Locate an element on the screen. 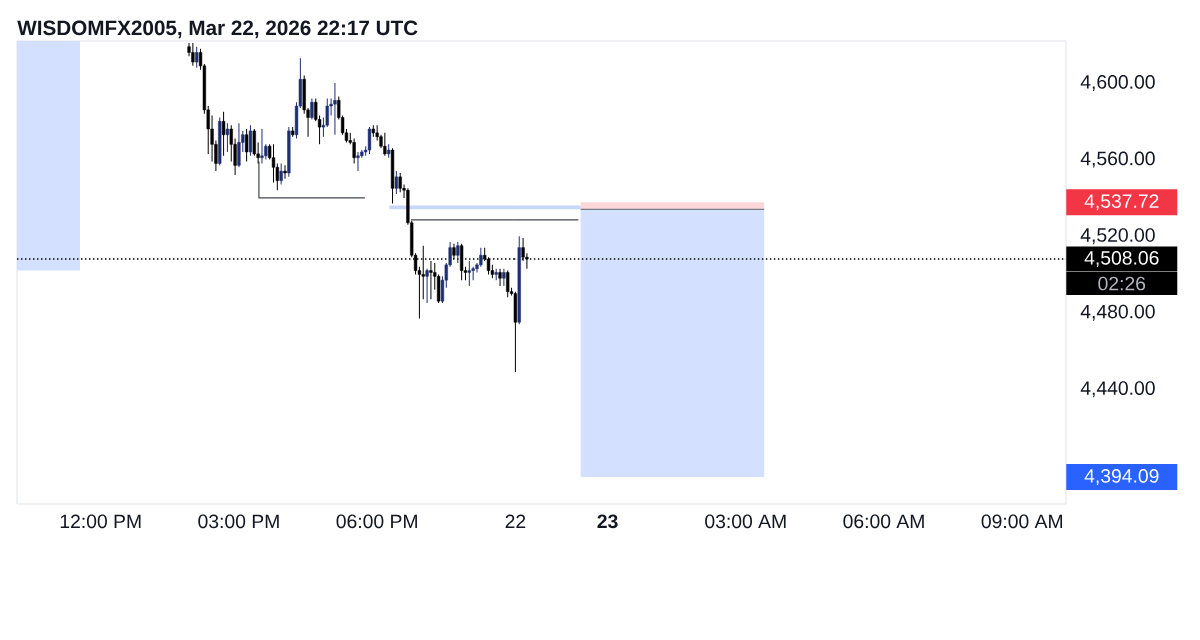 The height and width of the screenshot is (640, 1200). y-tick-label: 4,537.72 is located at coordinates (1121, 202).